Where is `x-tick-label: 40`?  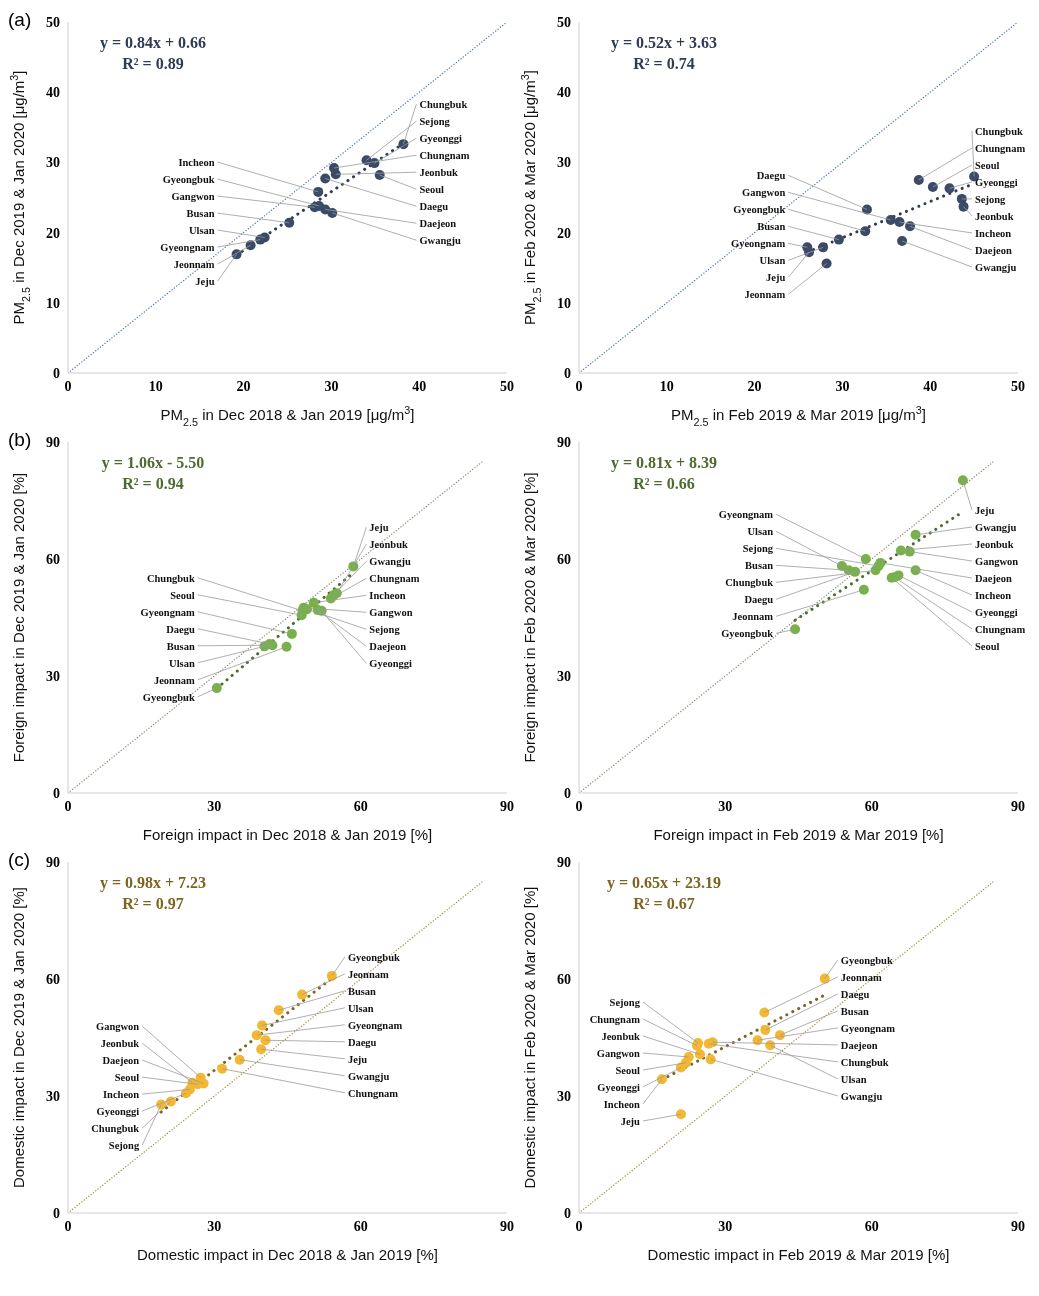
x-tick-label: 40 is located at coordinates (419, 386).